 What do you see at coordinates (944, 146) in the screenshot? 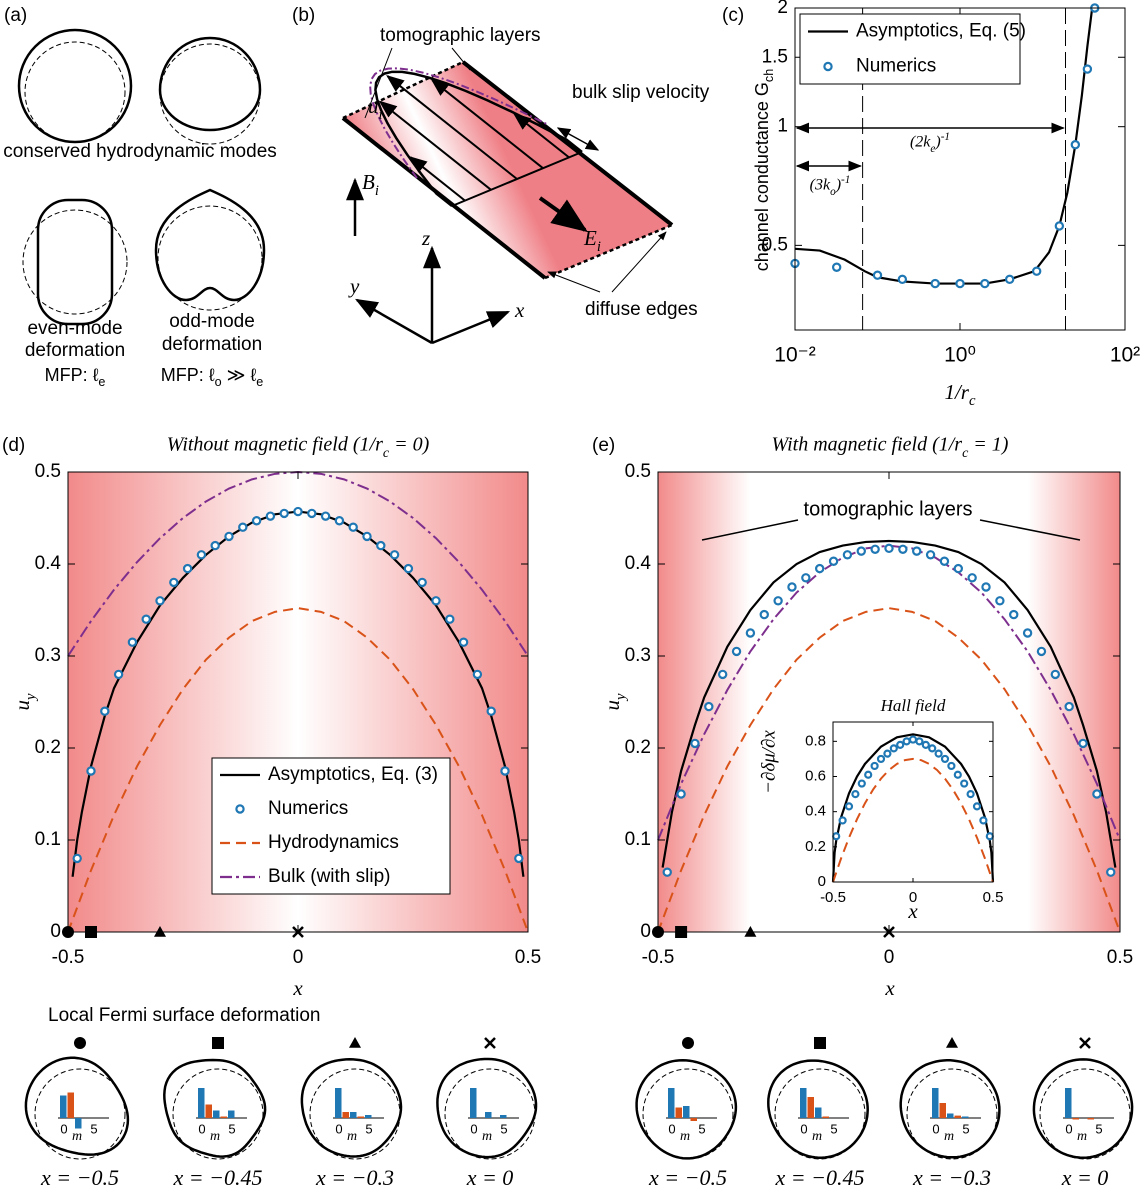
I see `data-line` at bounding box center [944, 146].